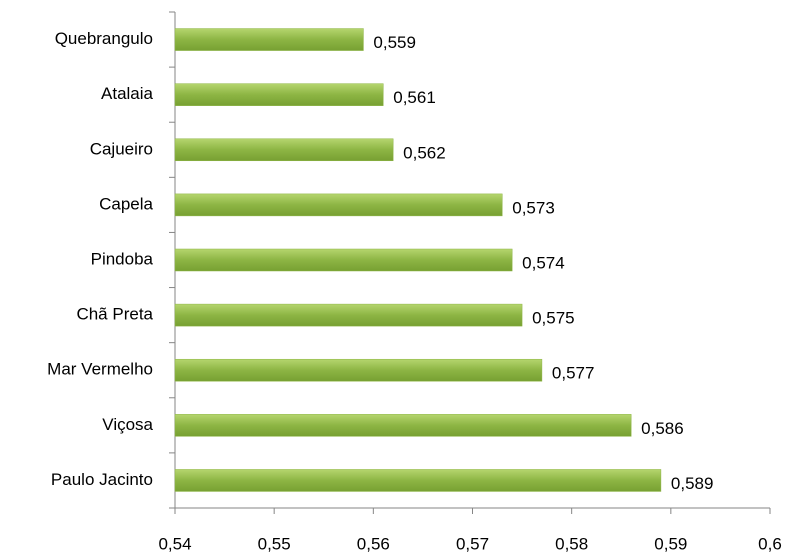  What do you see at coordinates (122, 258) in the screenshot?
I see `y-tick-label: Pindoba` at bounding box center [122, 258].